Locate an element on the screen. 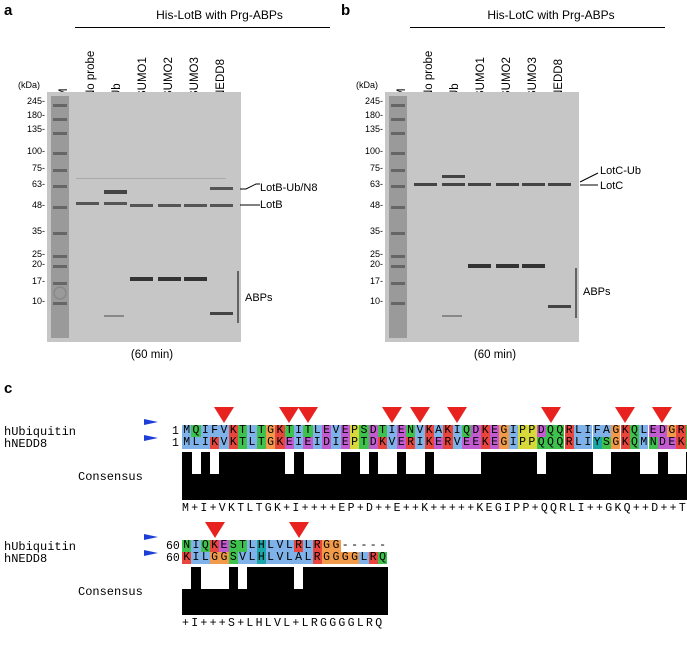  panel-a-gel-bands is located at coordinates (142, 217).